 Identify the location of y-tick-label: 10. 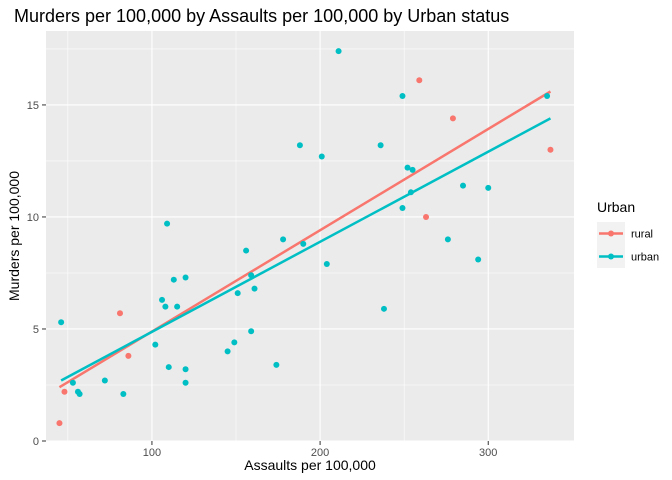
(33, 218).